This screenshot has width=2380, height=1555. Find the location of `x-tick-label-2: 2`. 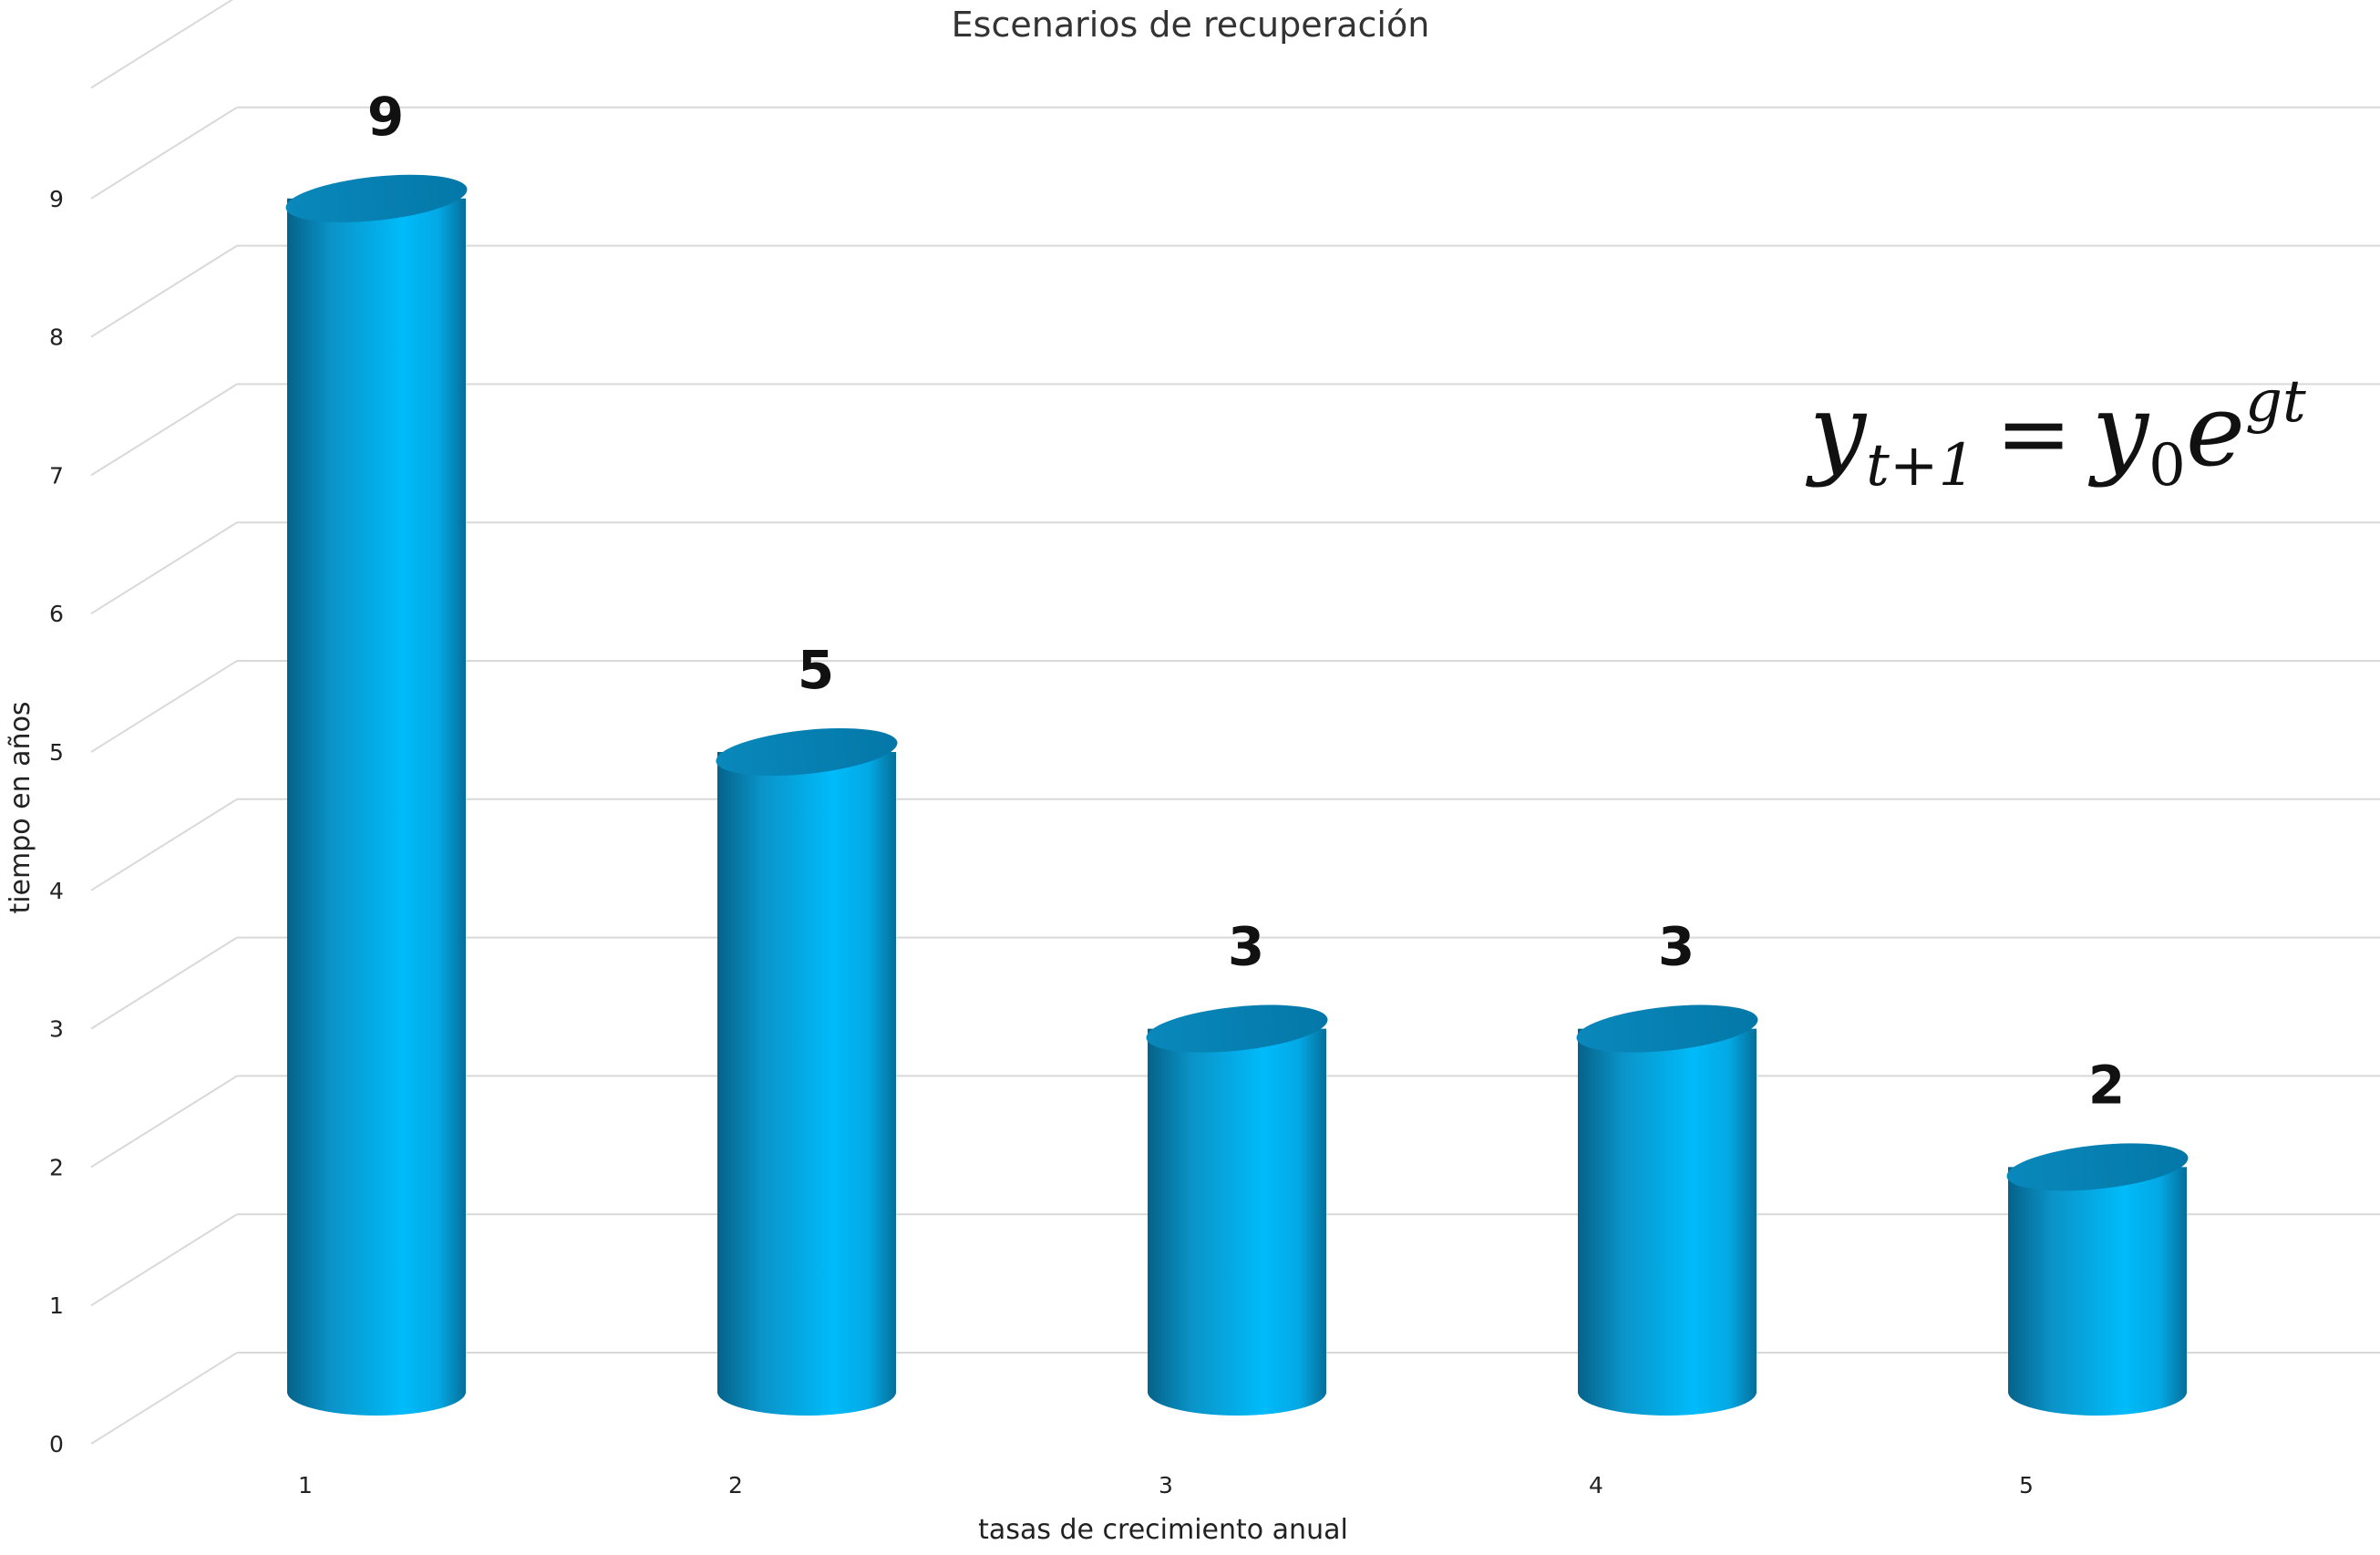

x-tick-label-2: 2 is located at coordinates (736, 1485).